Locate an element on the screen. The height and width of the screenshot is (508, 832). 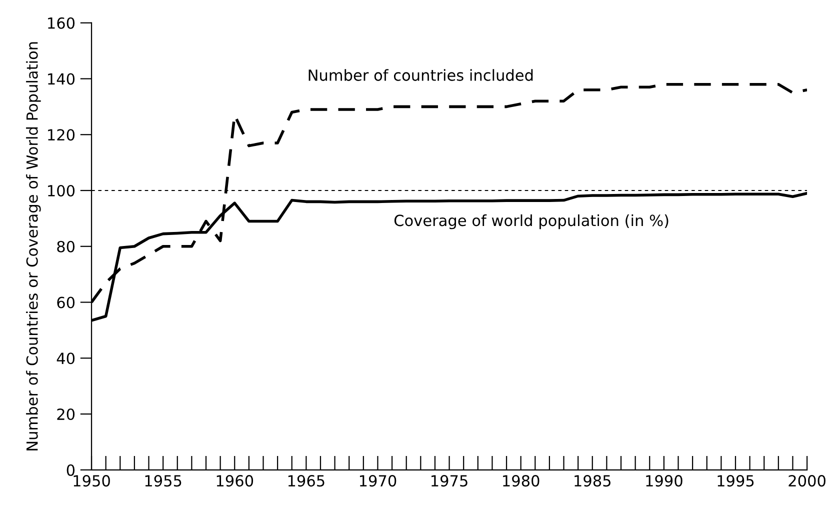
y-tick-label: 20 is located at coordinates (66, 414).